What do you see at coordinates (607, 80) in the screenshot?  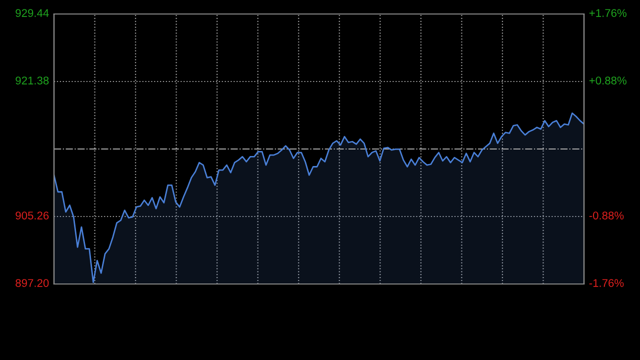 I see `y2-tick-label: +0.88%` at bounding box center [607, 80].